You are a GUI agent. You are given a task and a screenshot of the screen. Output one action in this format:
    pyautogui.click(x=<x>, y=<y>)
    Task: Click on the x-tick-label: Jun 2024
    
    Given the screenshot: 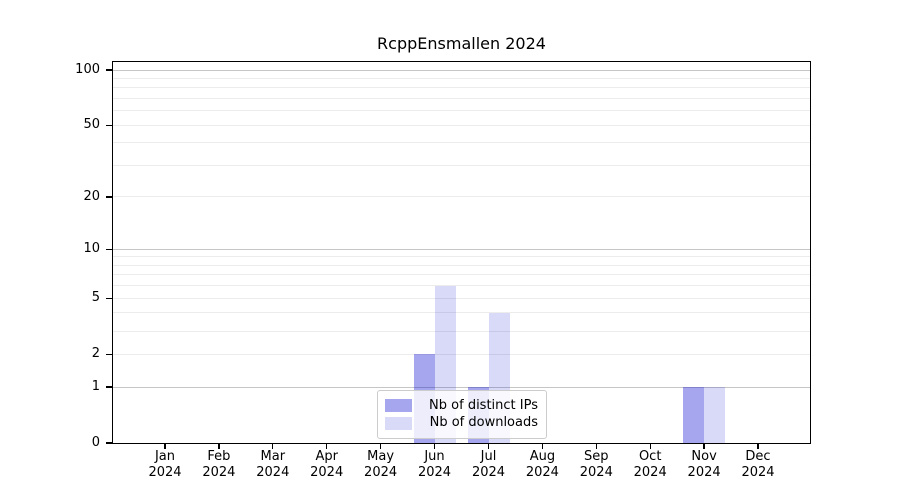 What is the action you would take?
    pyautogui.click(x=435, y=465)
    